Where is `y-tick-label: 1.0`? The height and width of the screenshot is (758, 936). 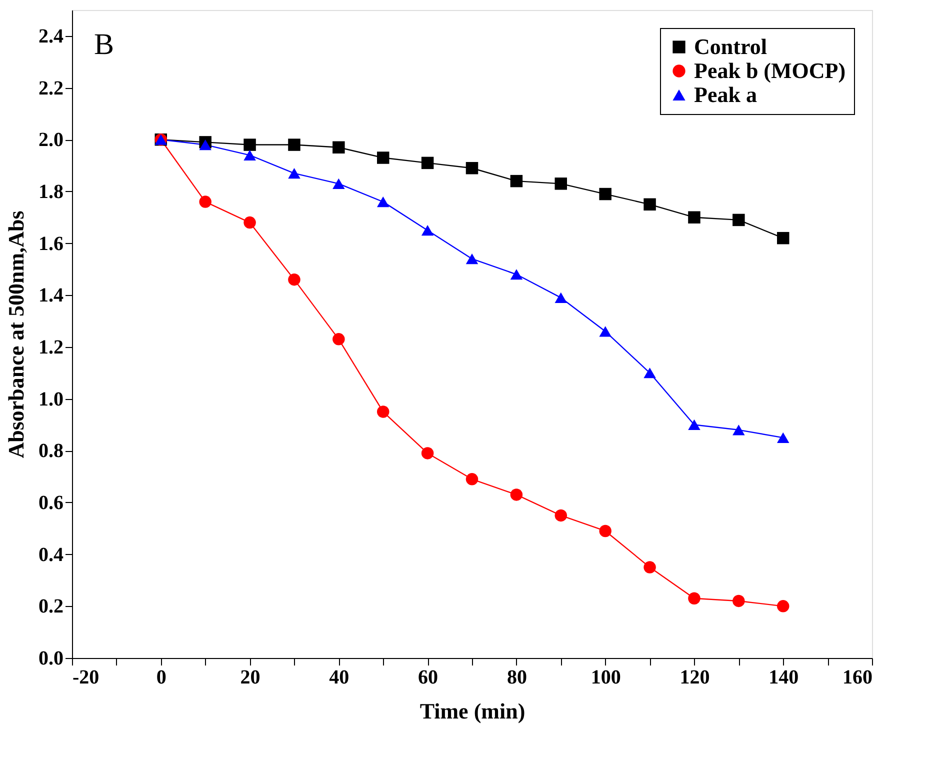
y-tick-label: 1.0 is located at coordinates (51, 399).